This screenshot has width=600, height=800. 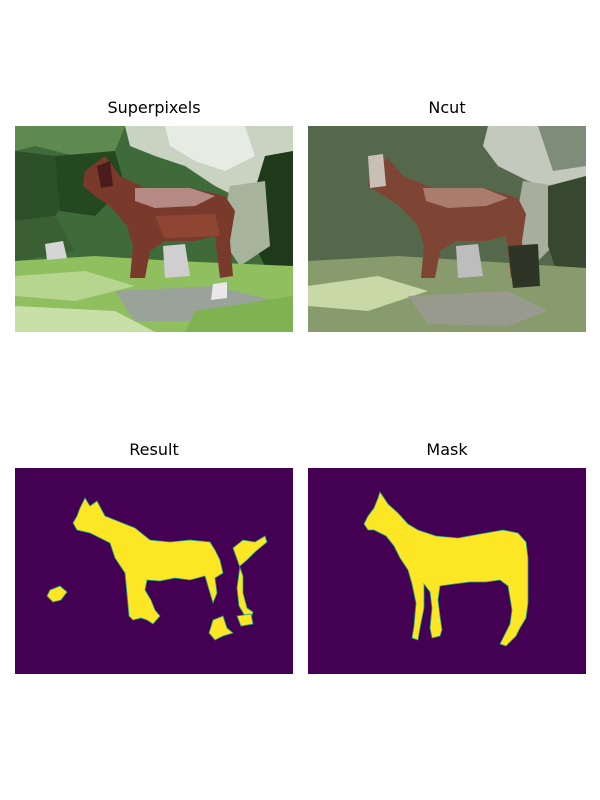 What do you see at coordinates (447, 571) in the screenshot?
I see `mask-image` at bounding box center [447, 571].